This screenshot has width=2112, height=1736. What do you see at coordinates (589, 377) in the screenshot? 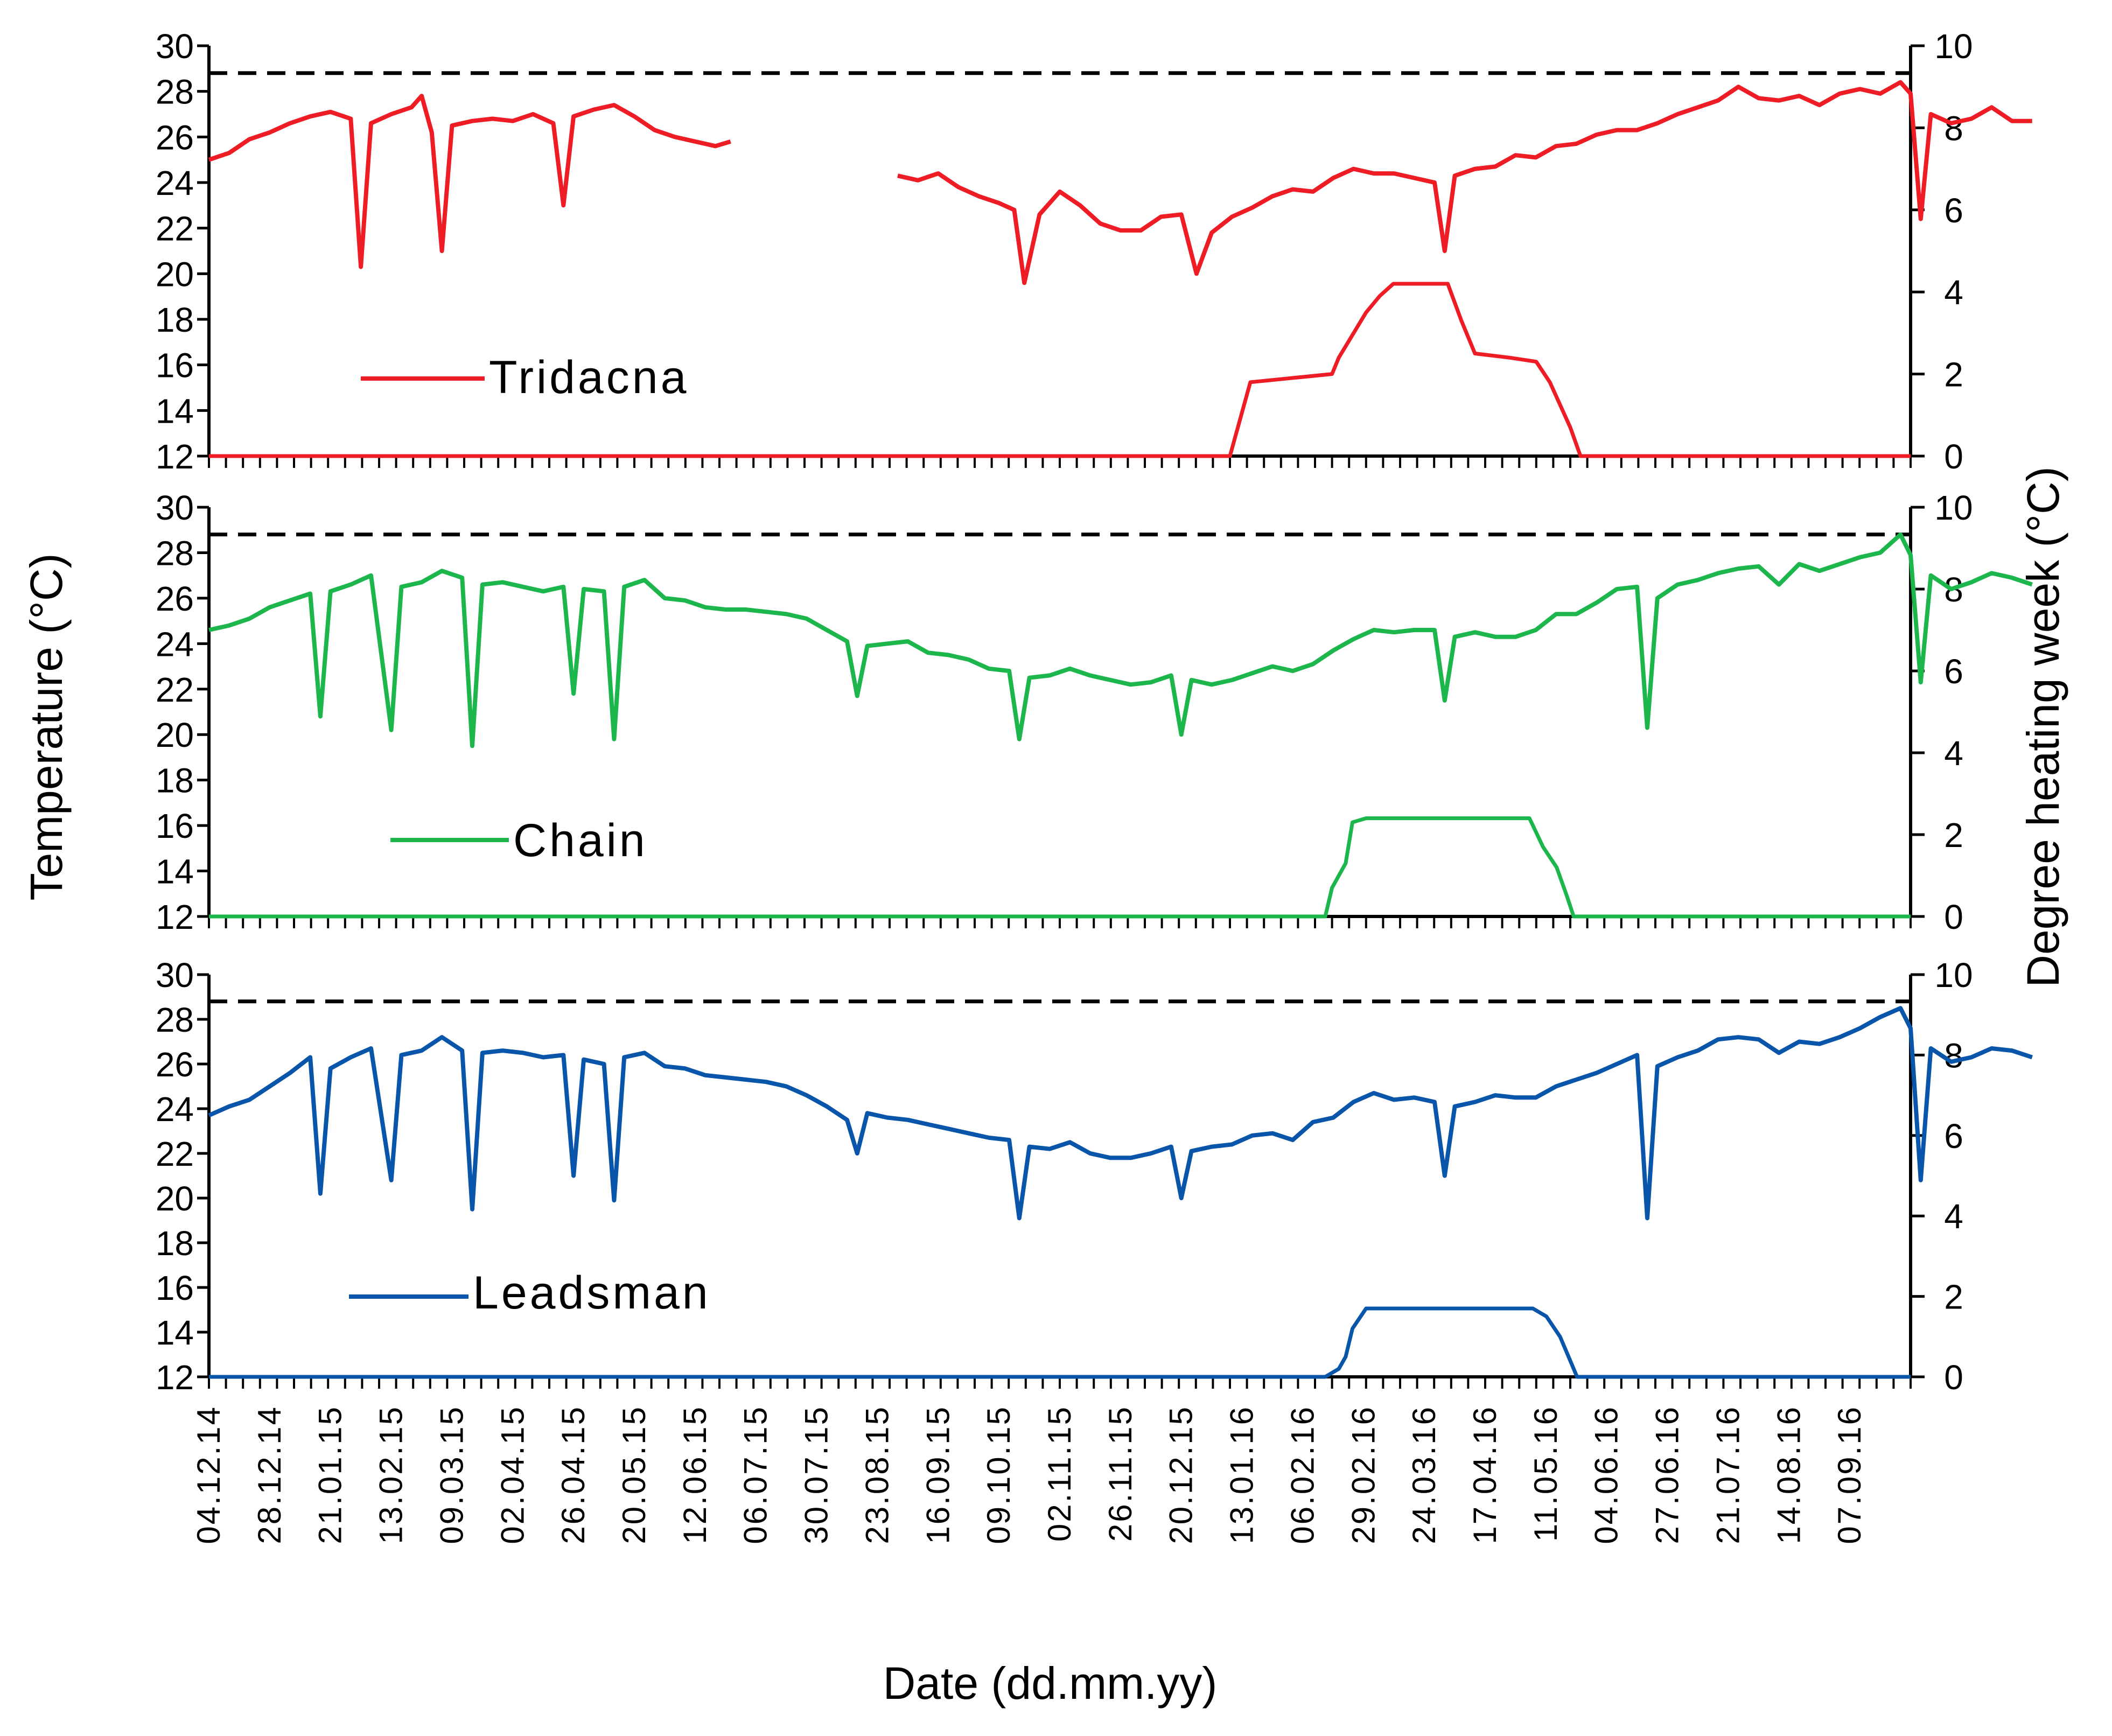
I see `legend-label-tridacna: Tridacna` at bounding box center [589, 377].